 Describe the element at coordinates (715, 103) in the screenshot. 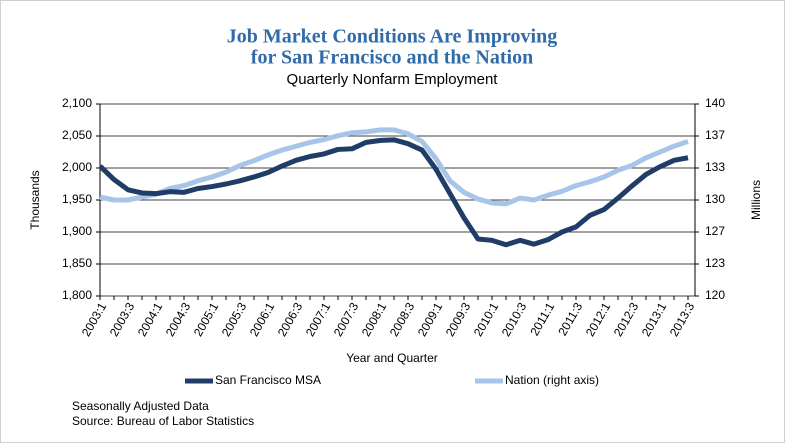

I see `y2-tick-label: 140` at that location.